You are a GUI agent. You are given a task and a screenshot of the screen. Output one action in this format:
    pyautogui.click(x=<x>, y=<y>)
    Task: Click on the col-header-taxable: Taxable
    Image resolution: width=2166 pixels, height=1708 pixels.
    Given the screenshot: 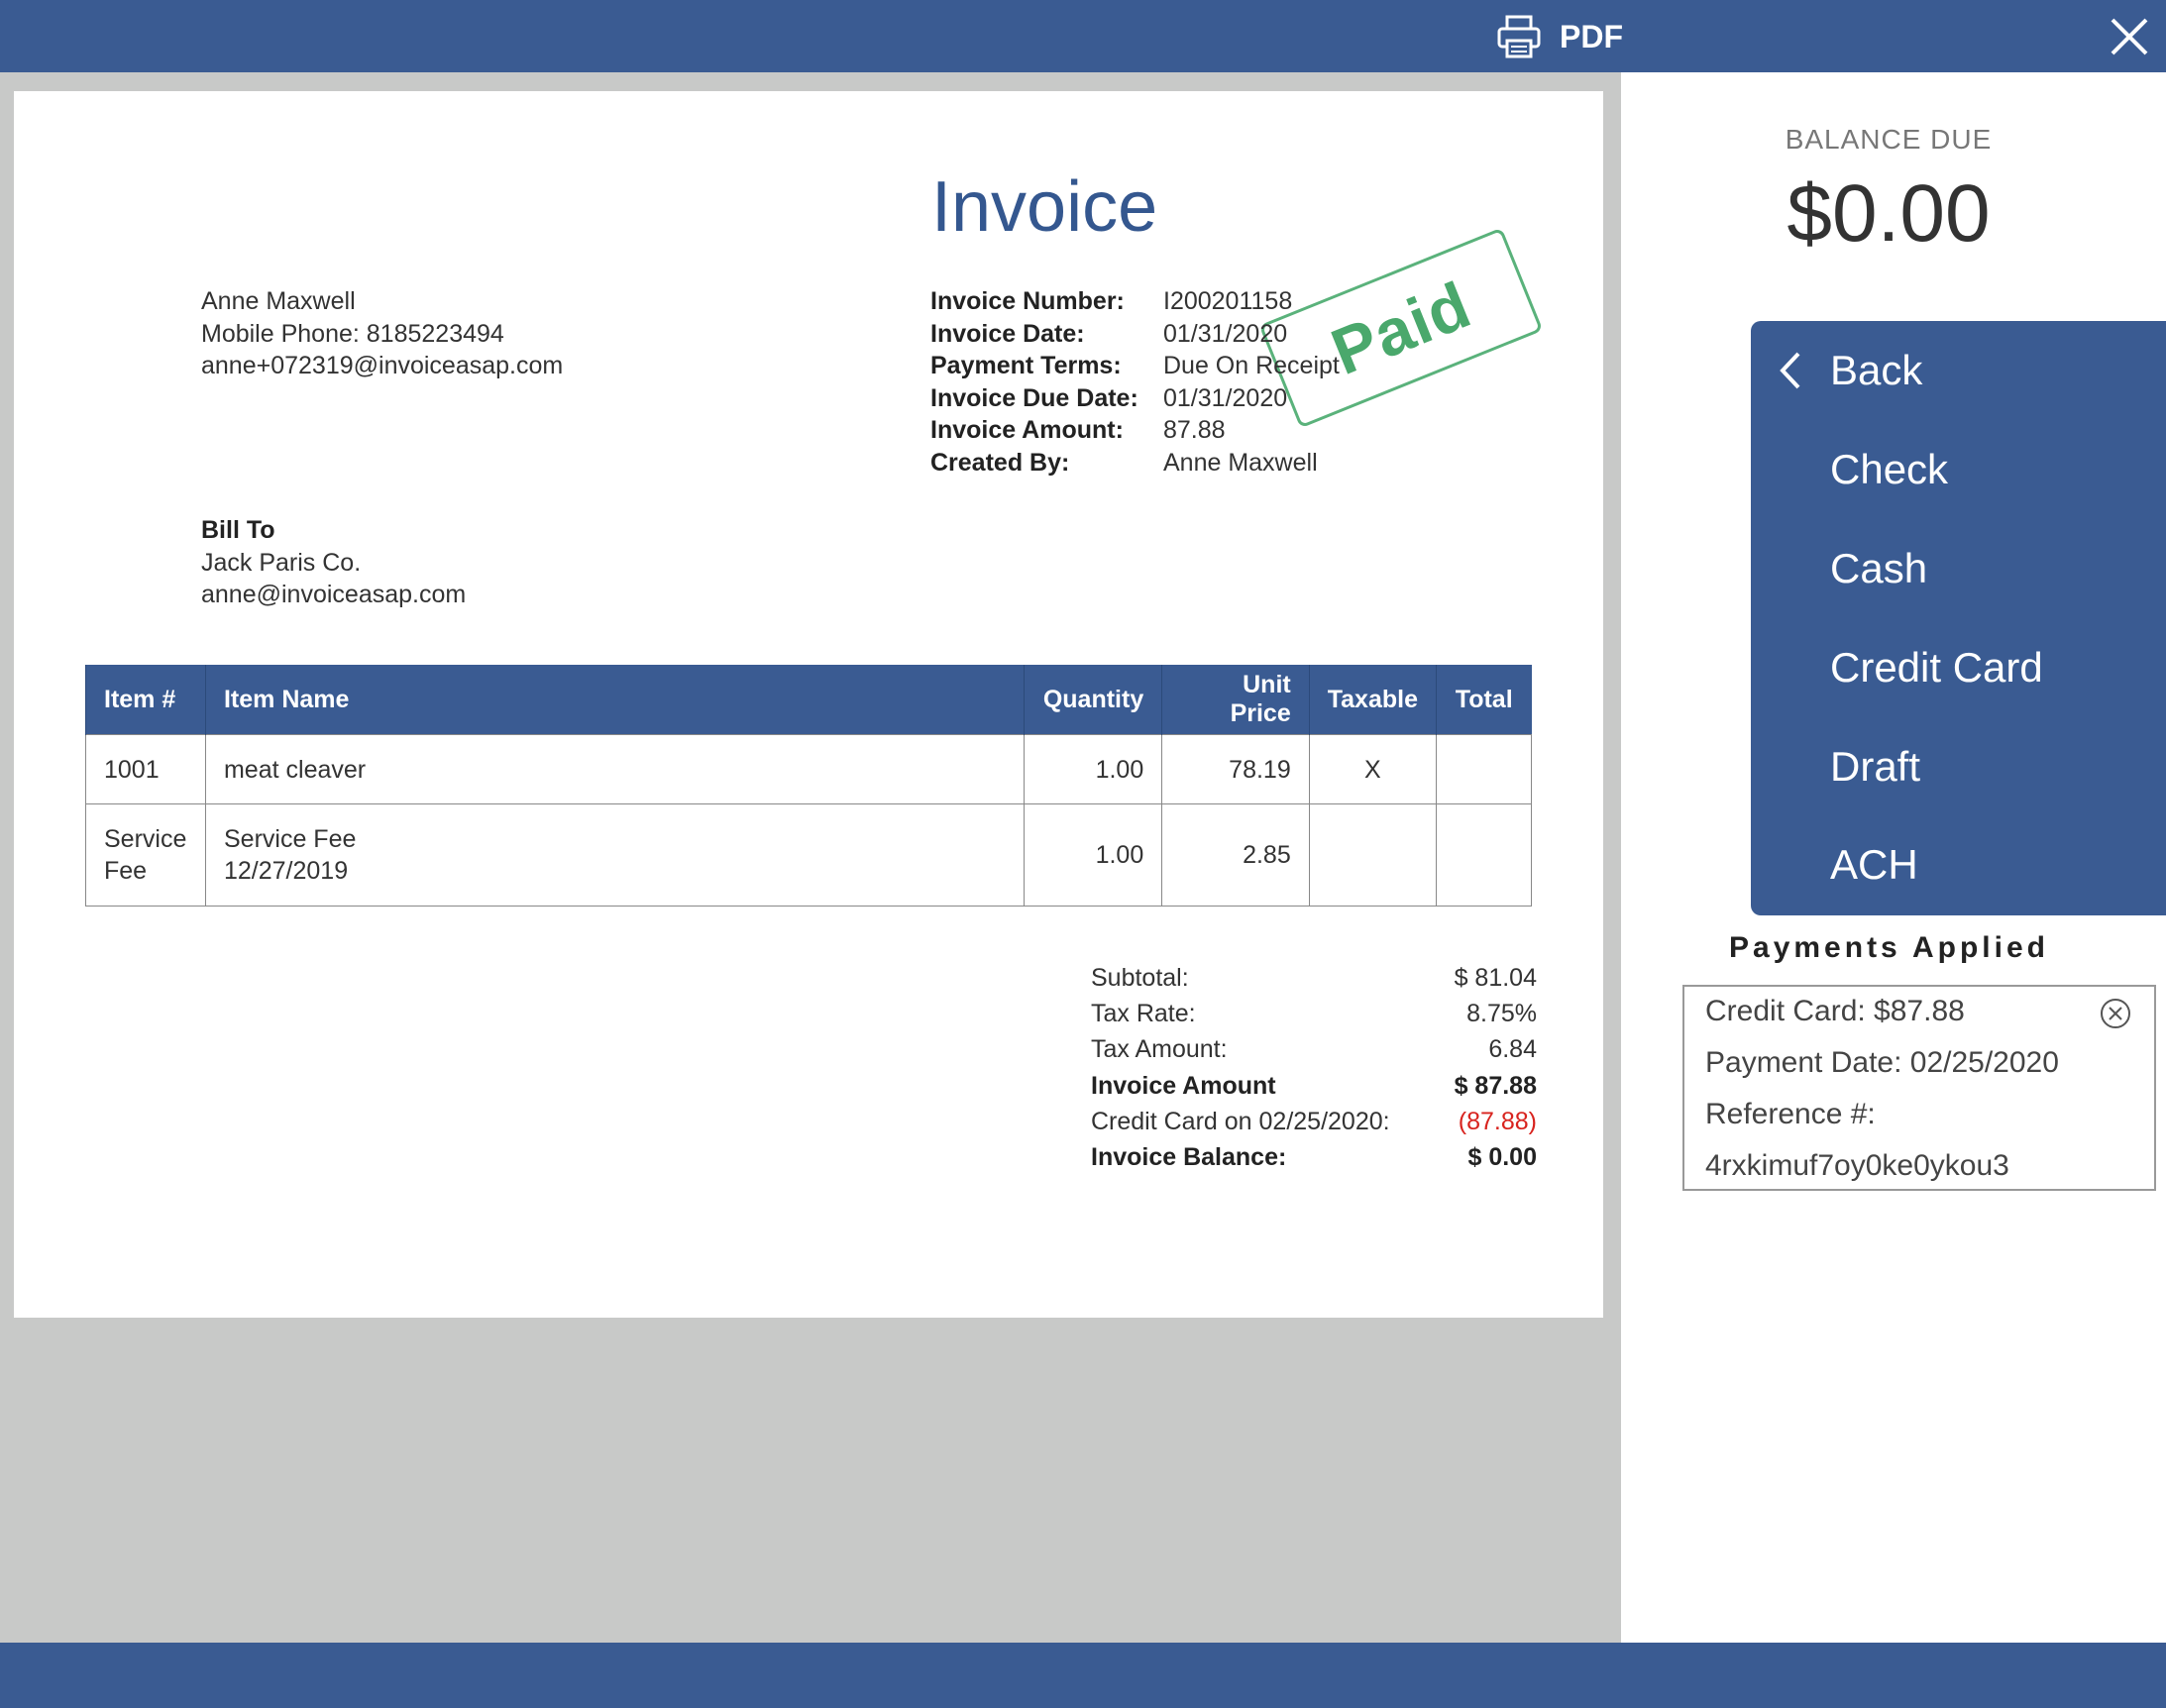 What is the action you would take?
    pyautogui.click(x=1372, y=700)
    